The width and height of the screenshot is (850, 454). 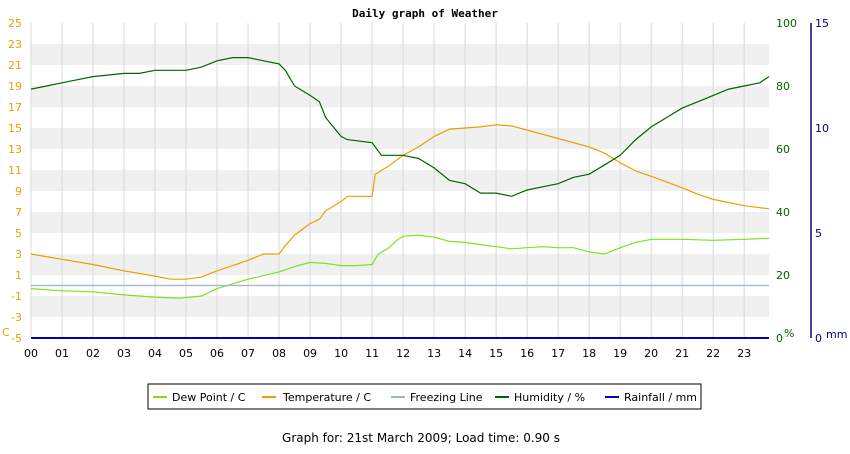 What do you see at coordinates (651, 353) in the screenshot?
I see `x-axis-tick-label: 20` at bounding box center [651, 353].